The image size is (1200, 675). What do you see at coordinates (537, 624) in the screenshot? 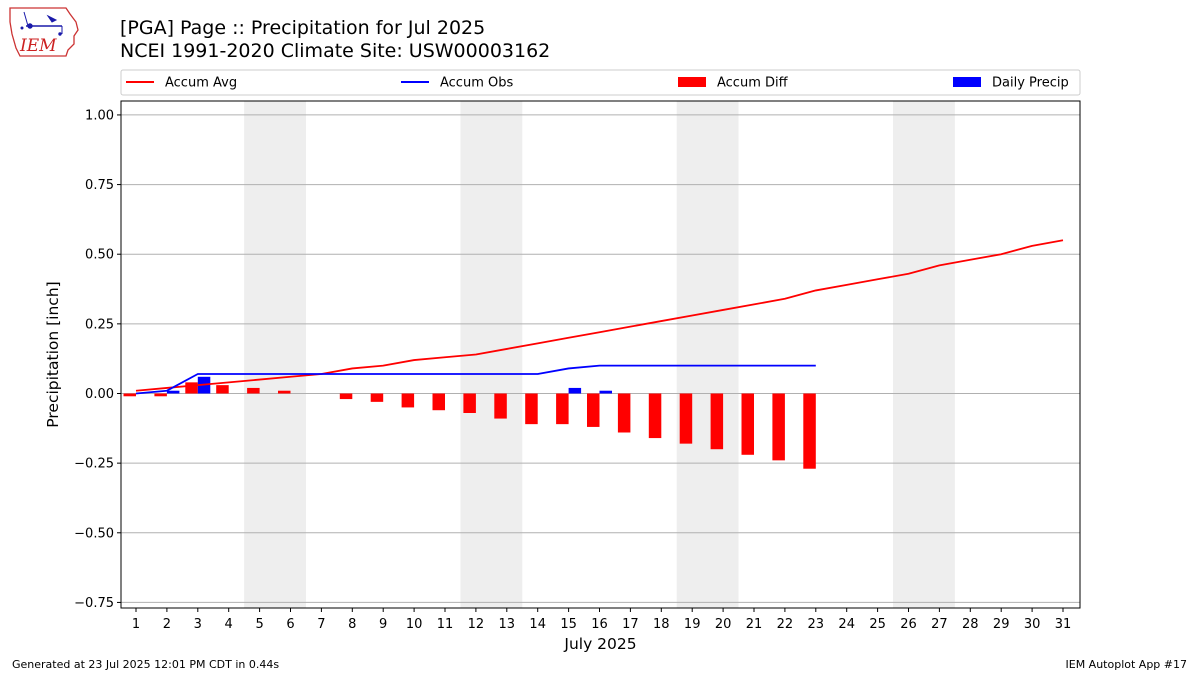
I see `x-tick-label: 14` at bounding box center [537, 624].